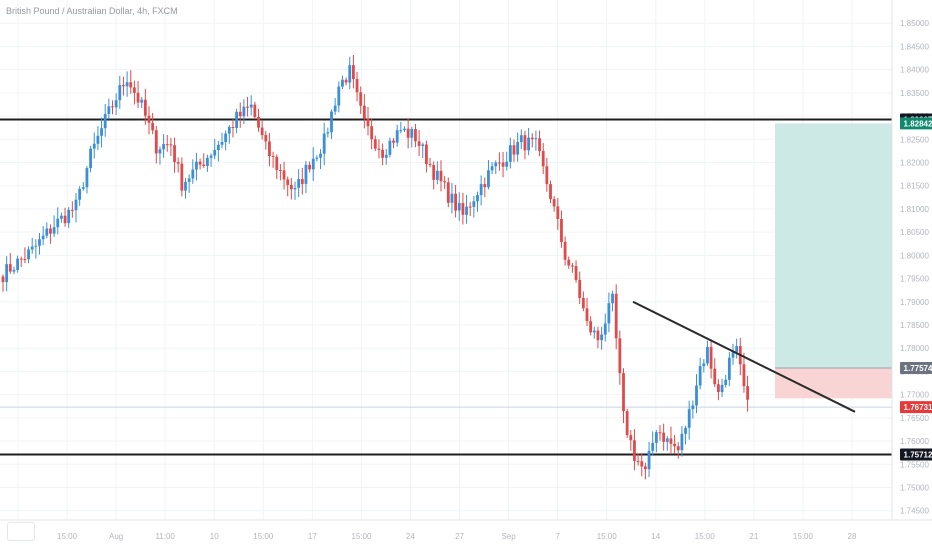 The image size is (932, 555). Describe the element at coordinates (914, 46) in the screenshot. I see `price-tick-label: 1.84500` at that location.